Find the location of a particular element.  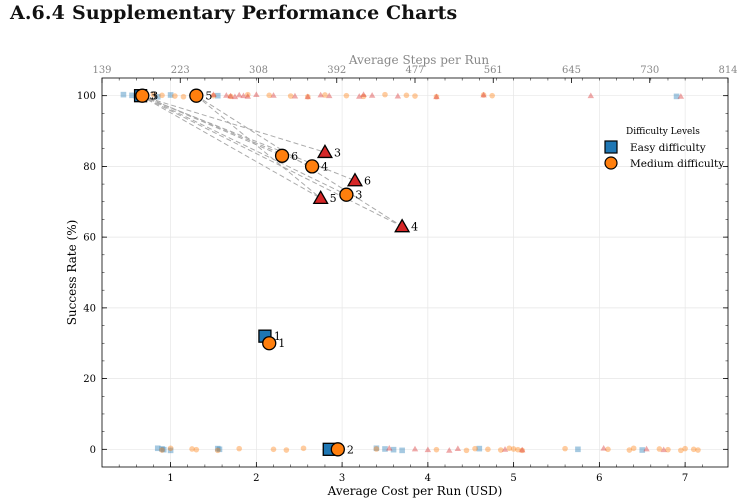

x-tick-label: 3 is located at coordinates (342, 478).